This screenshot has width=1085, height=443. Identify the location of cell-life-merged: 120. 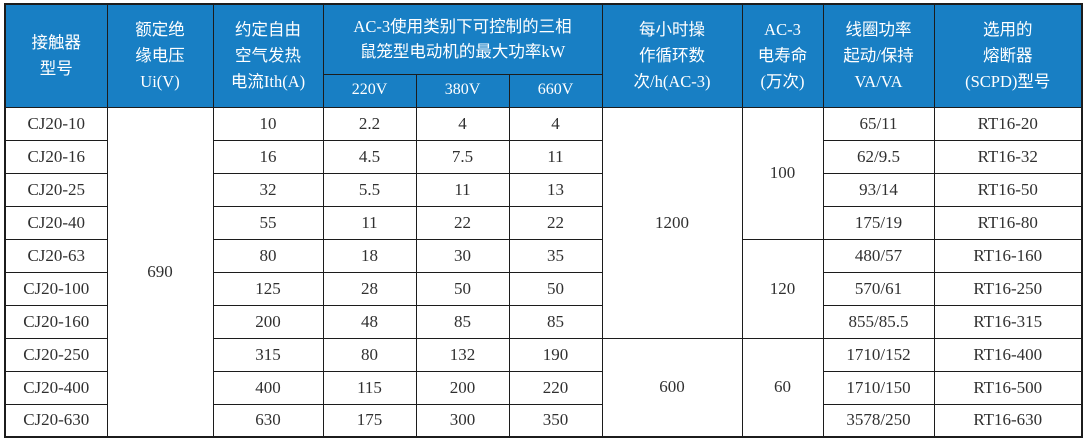
(782, 288).